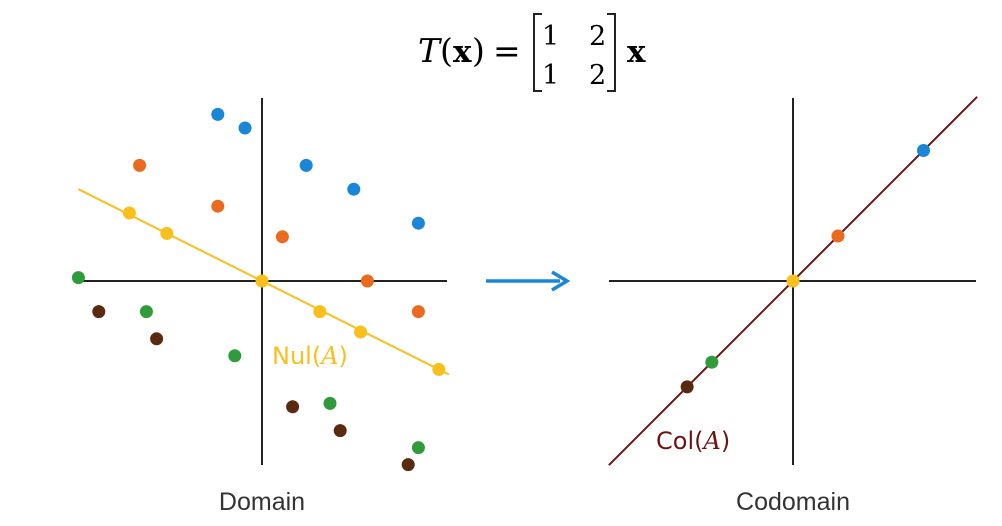 The image size is (1002, 526). I want to click on domain-label: Domain, so click(262, 502).